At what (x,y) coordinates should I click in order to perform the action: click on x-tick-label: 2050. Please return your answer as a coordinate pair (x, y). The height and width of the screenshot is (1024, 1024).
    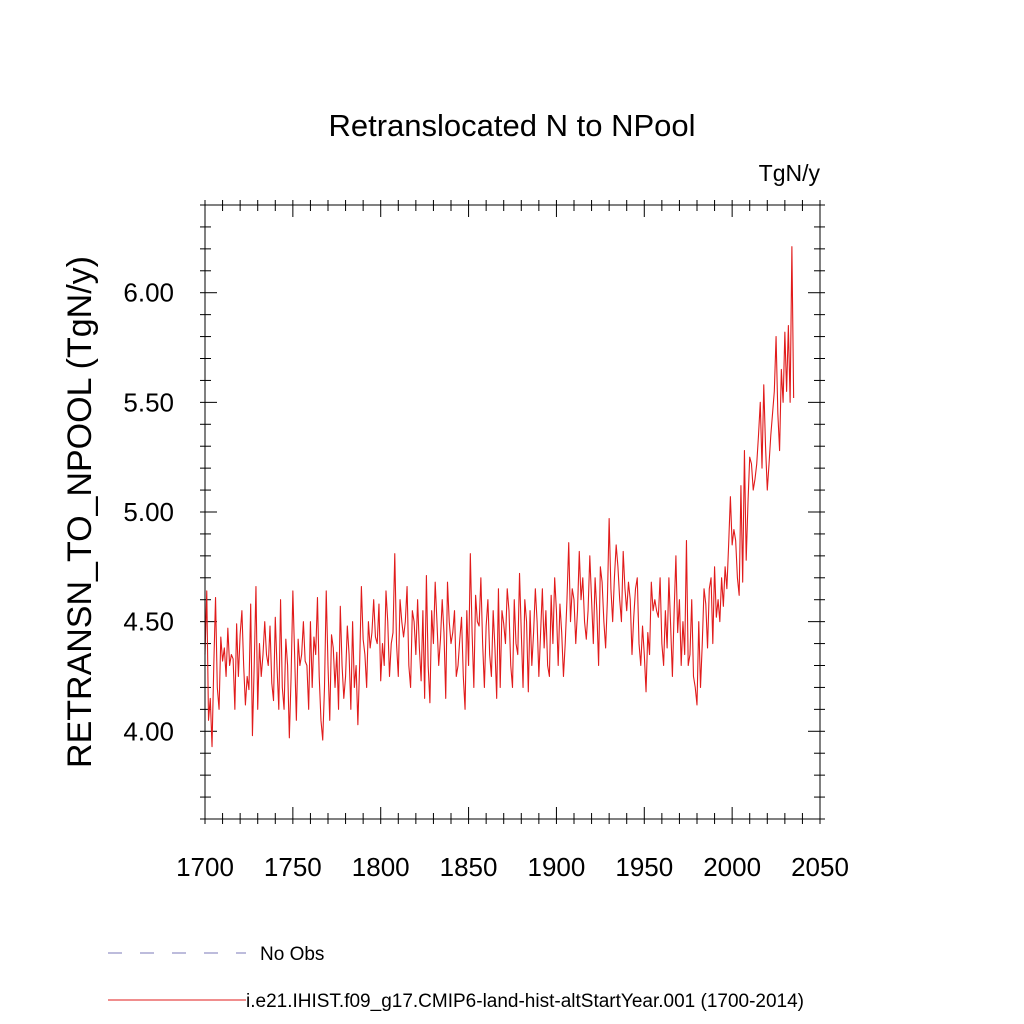
    Looking at the image, I should click on (820, 867).